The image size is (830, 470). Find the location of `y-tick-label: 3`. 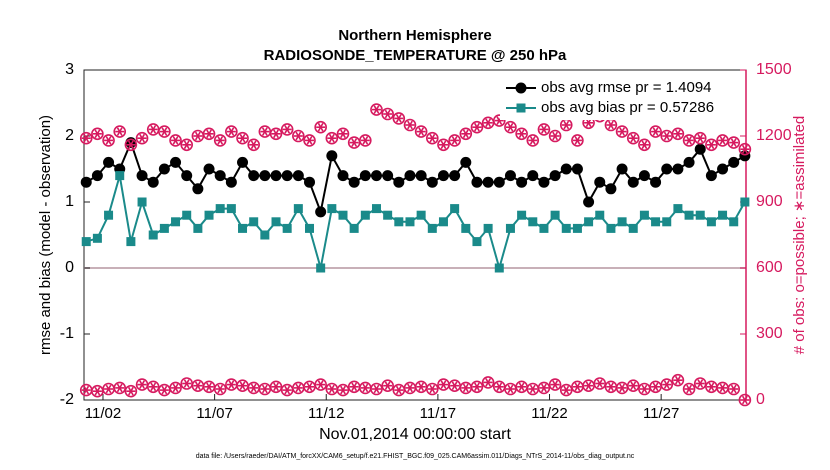

y-tick-label: 3 is located at coordinates (69, 69).